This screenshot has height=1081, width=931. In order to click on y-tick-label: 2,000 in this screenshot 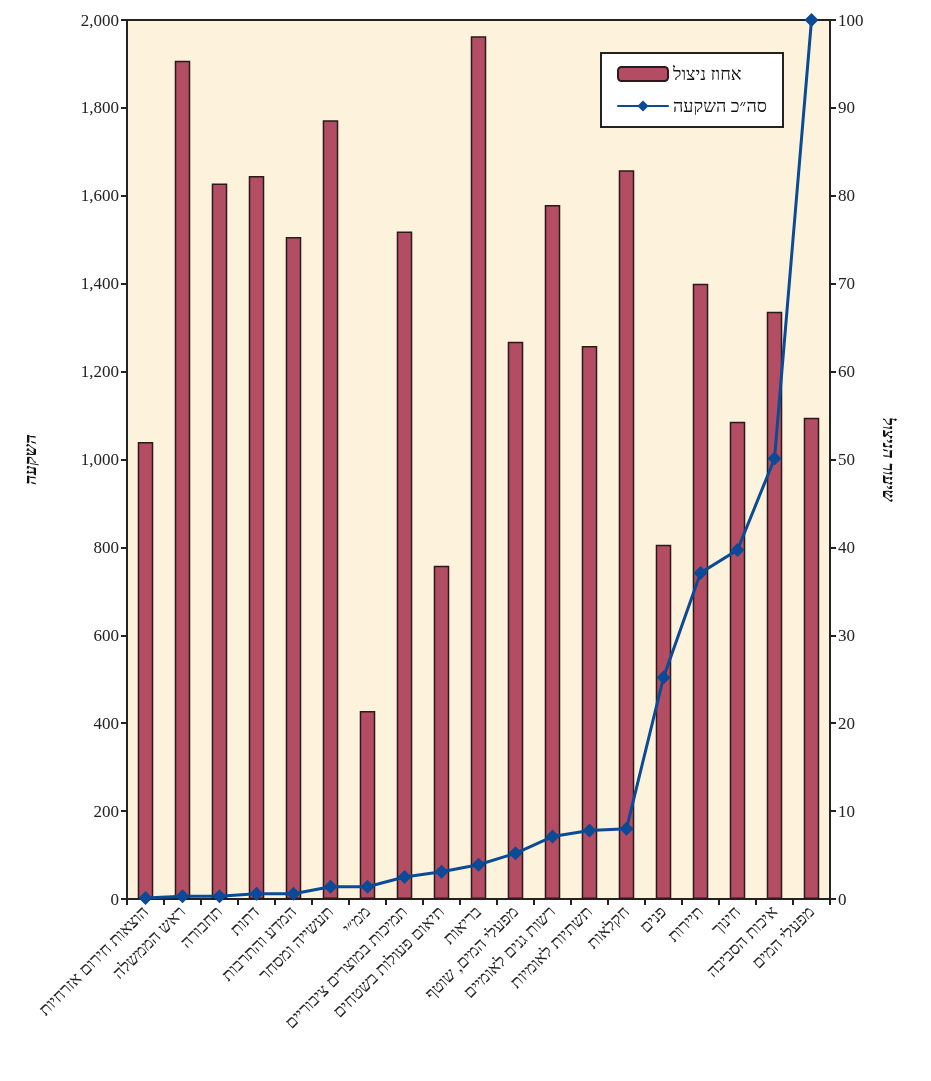, I will do `click(99, 20)`.